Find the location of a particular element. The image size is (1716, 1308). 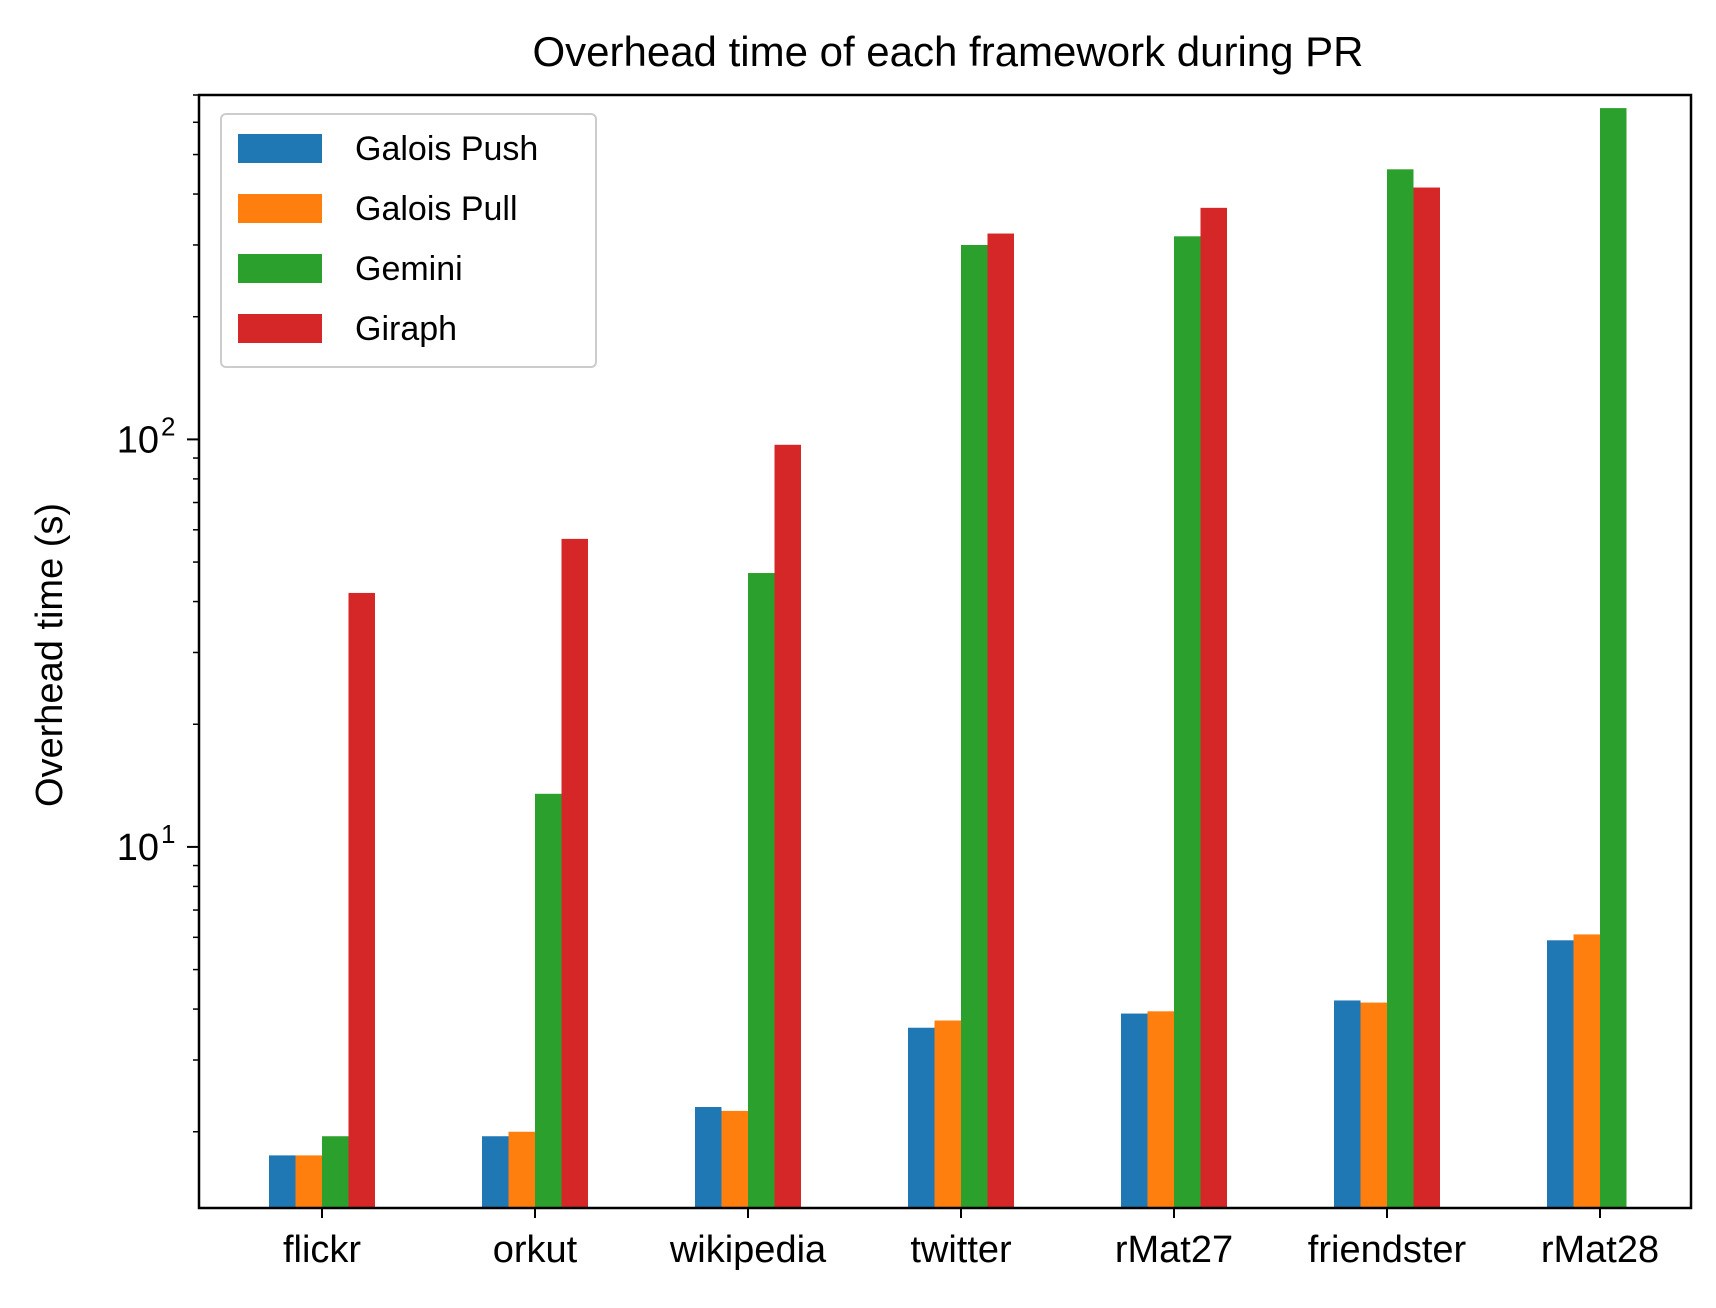

bar-giraph-rmat27 is located at coordinates (1213, 708).